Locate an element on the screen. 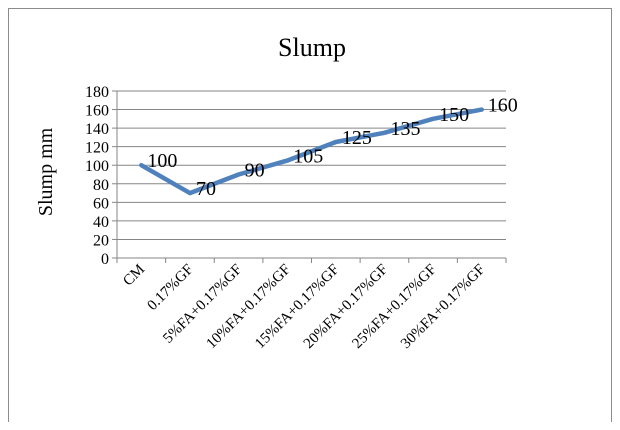 This screenshot has width=620, height=430. y-tick-label: 60 is located at coordinates (101, 203).